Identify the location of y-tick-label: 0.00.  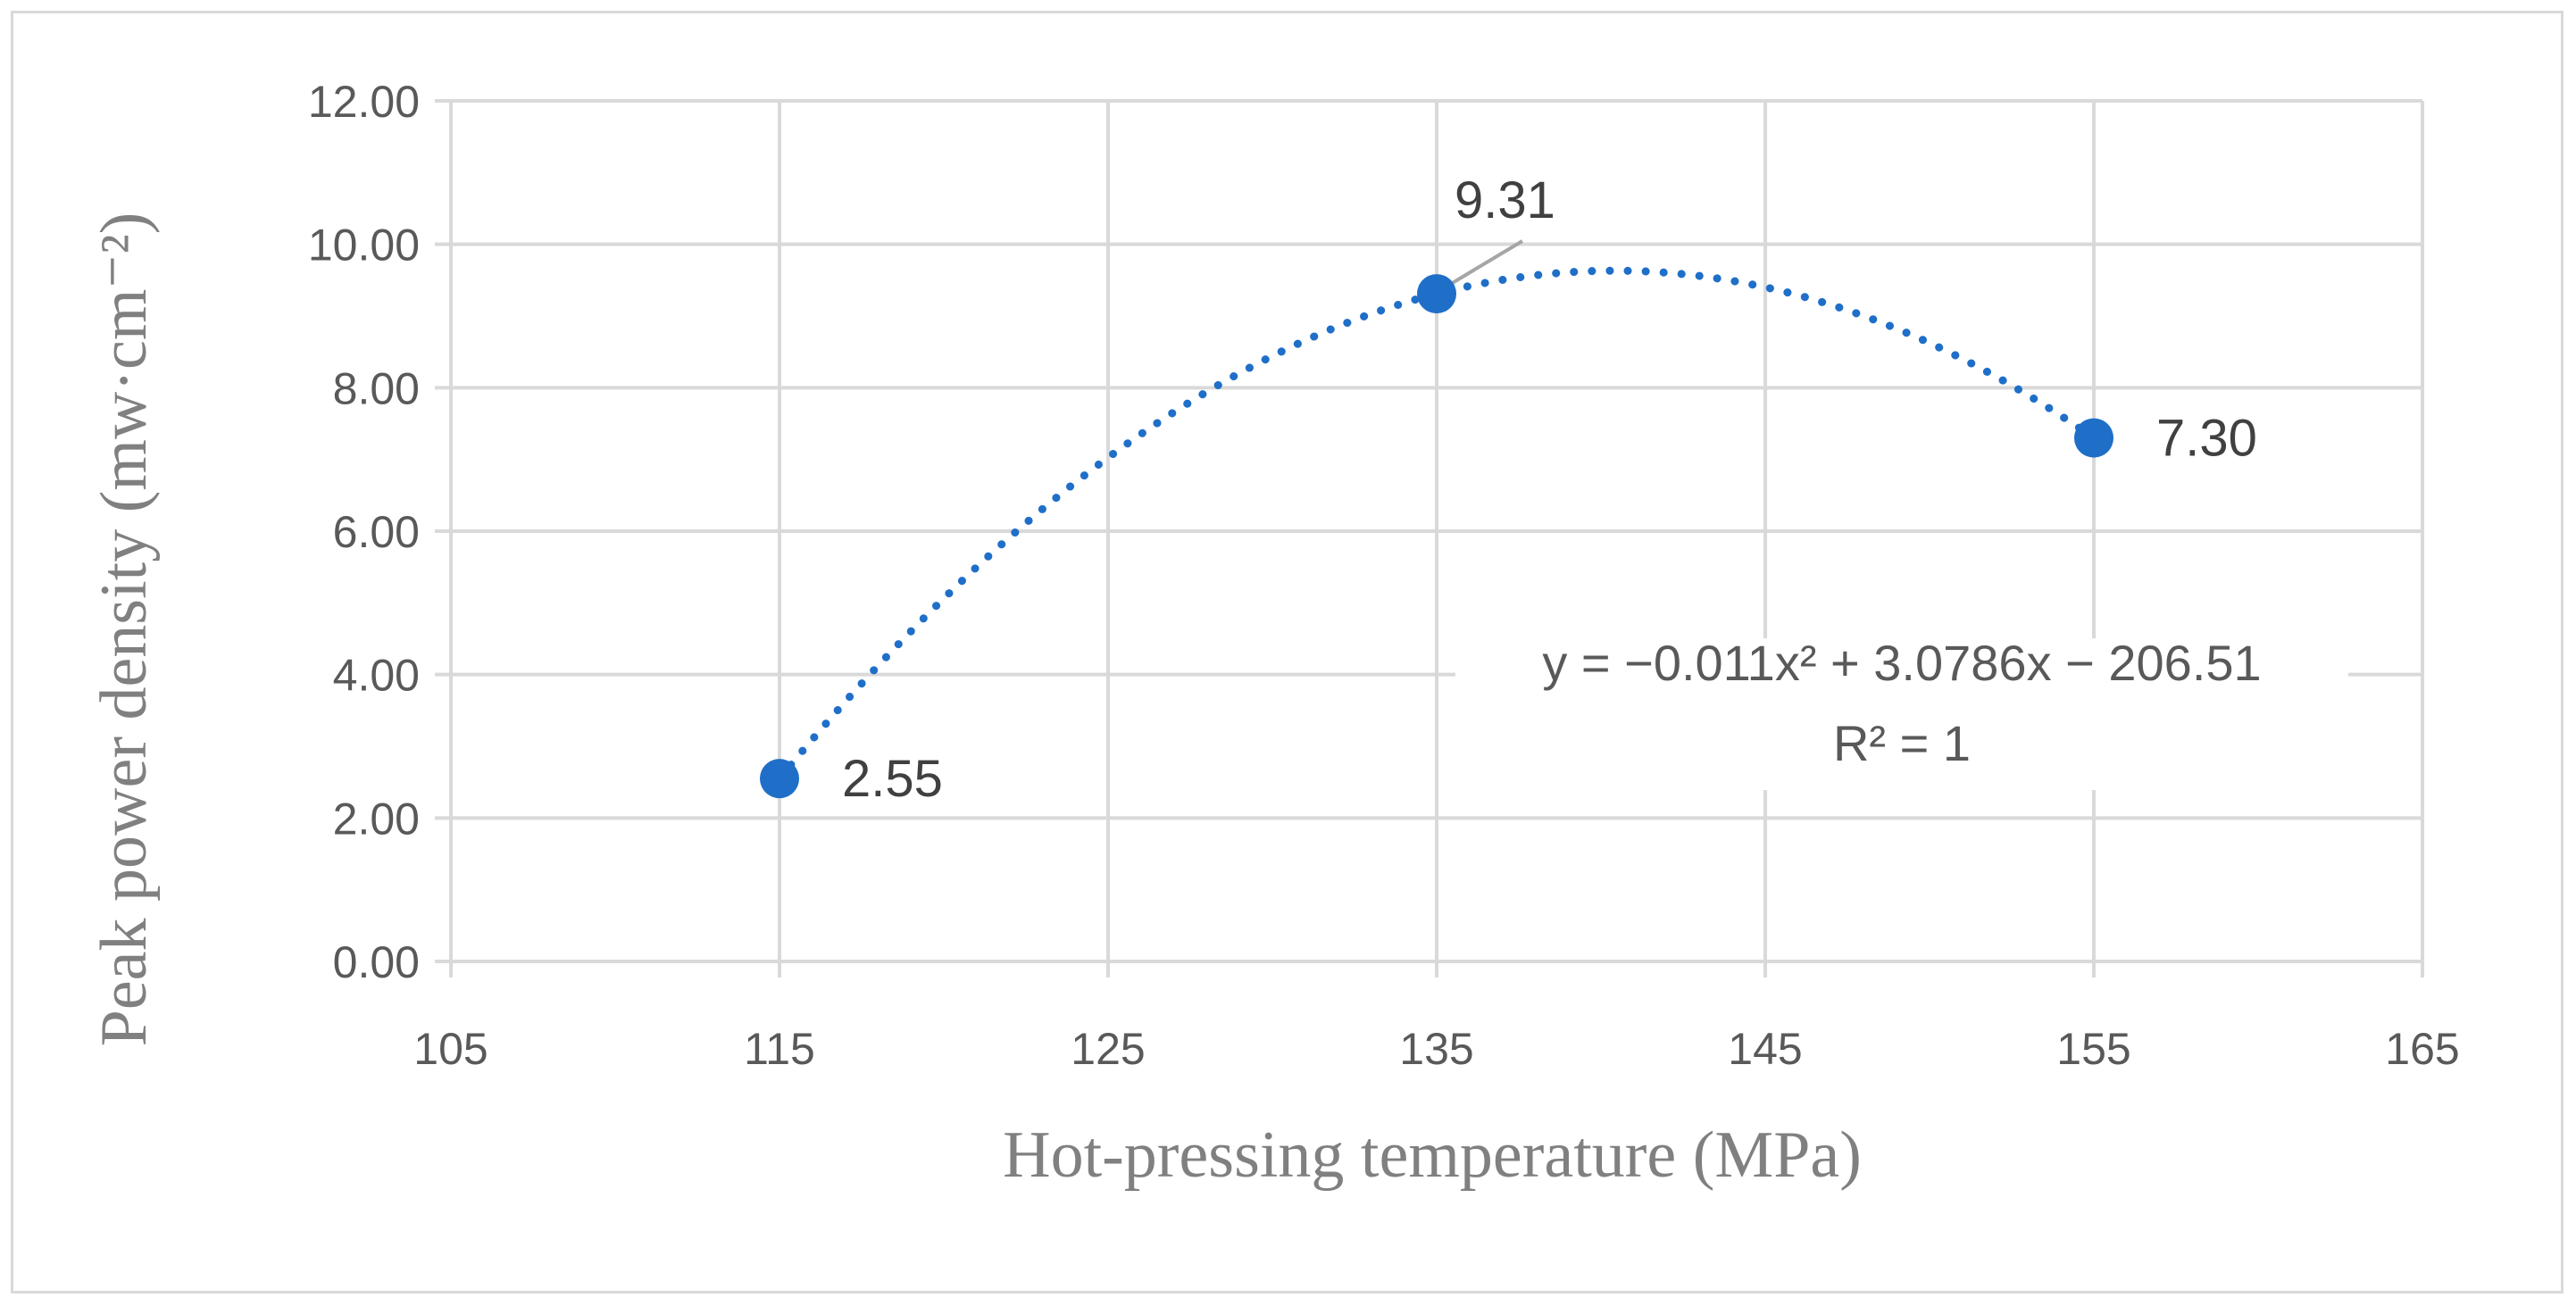
(376, 962).